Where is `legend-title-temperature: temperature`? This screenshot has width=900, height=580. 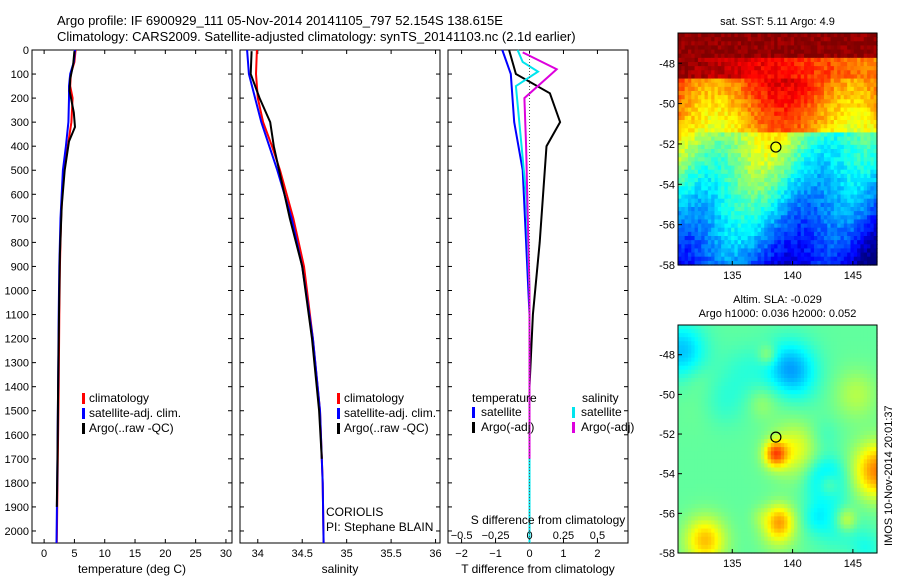 legend-title-temperature: temperature is located at coordinates (504, 398).